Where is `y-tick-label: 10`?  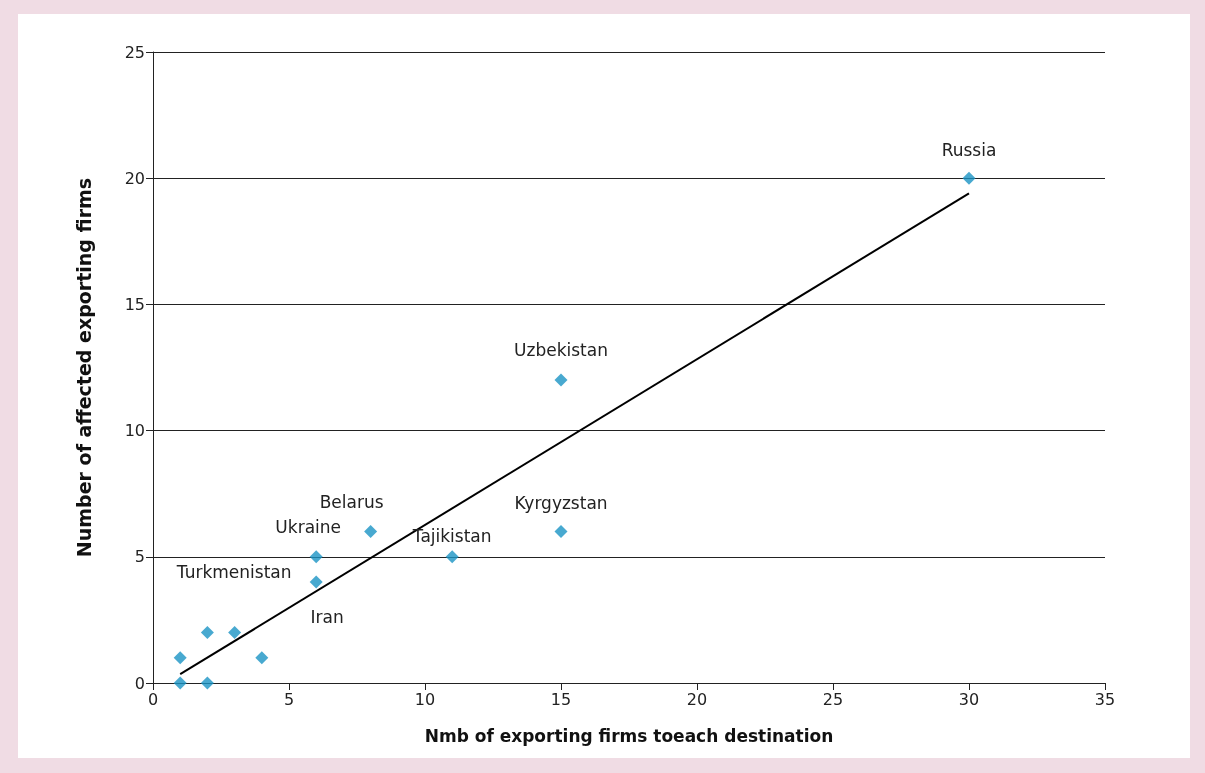 y-tick-label: 10 is located at coordinates (134, 431).